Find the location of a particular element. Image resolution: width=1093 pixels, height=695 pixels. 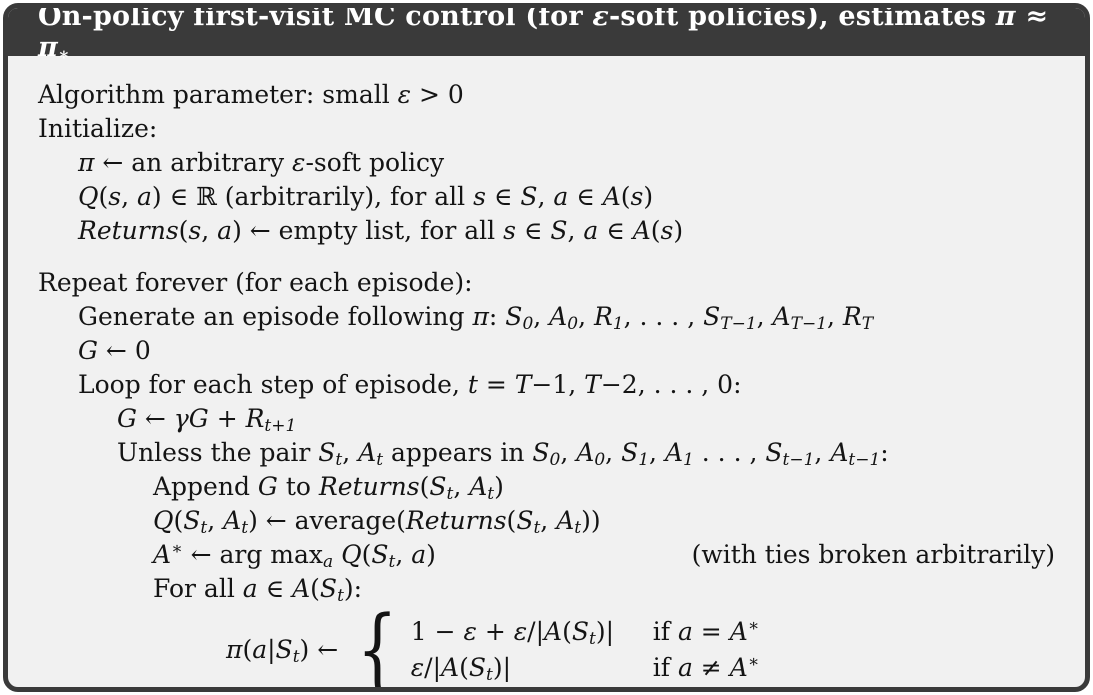

algorithm-line: Repeat forever (for each episode): is located at coordinates (546, 283).